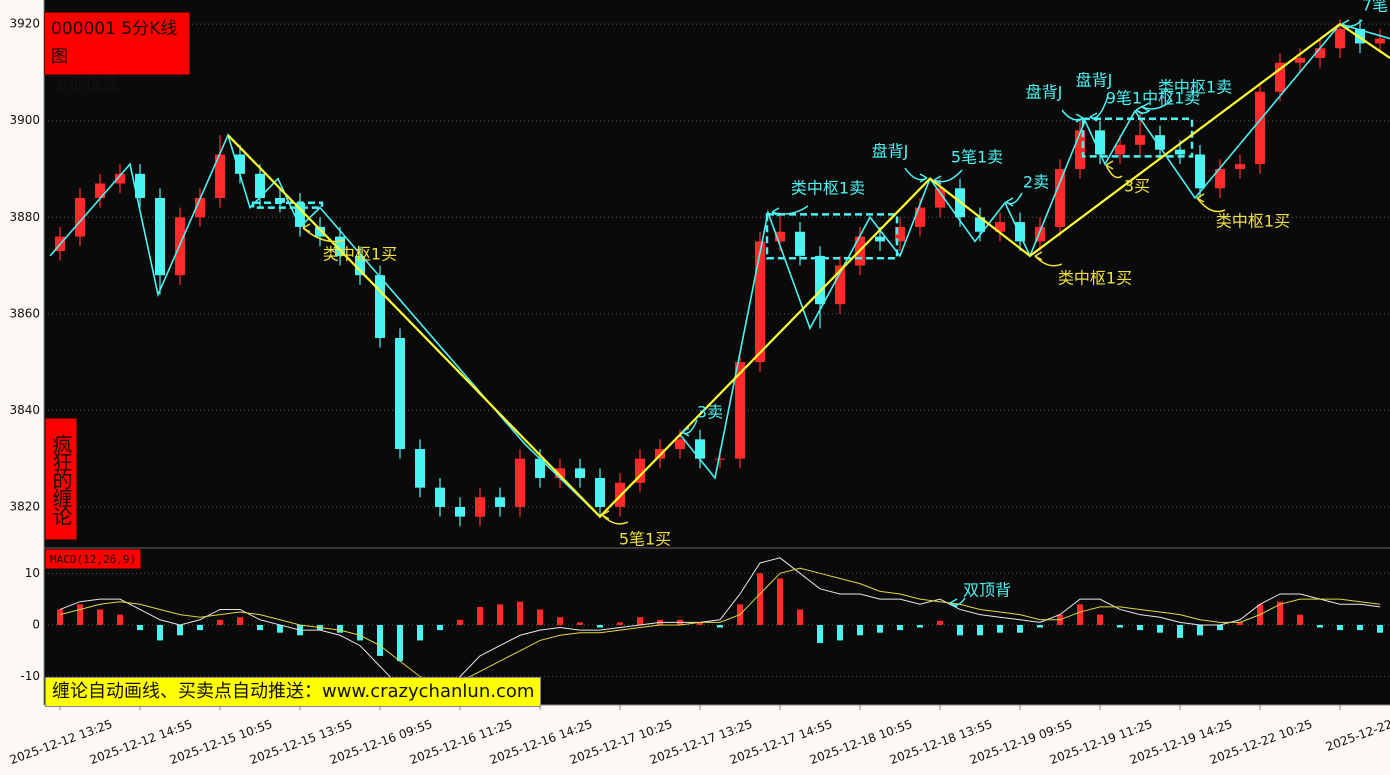 The height and width of the screenshot is (775, 1390). I want to click on title-box: 000001 5分K线图 上证指数, so click(117, 53).